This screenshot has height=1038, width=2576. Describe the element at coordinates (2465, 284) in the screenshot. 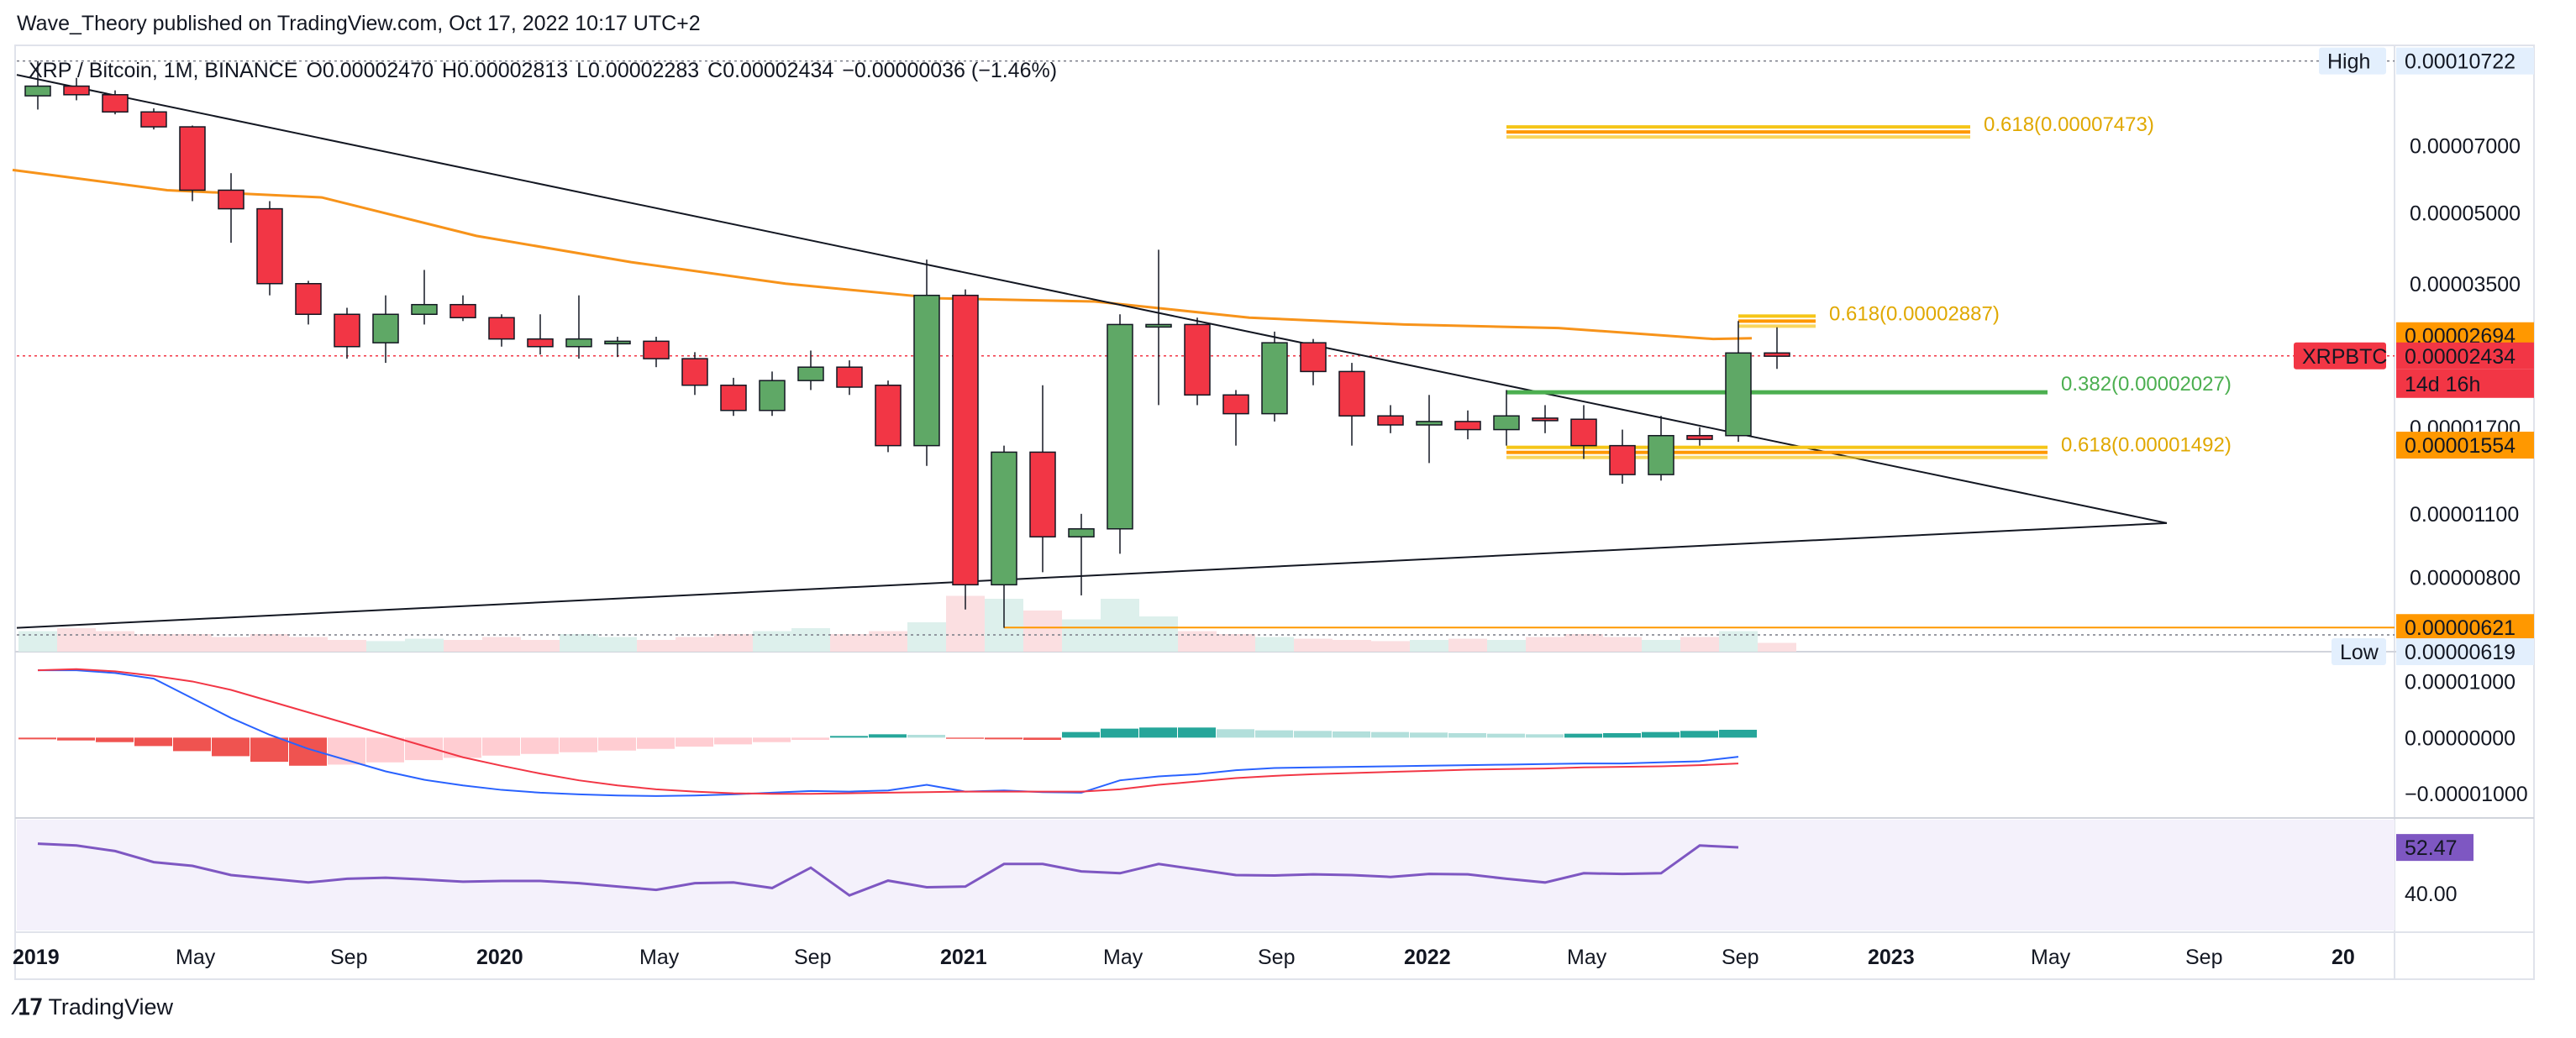

I see `price-axis-tick: 0.00003500` at that location.